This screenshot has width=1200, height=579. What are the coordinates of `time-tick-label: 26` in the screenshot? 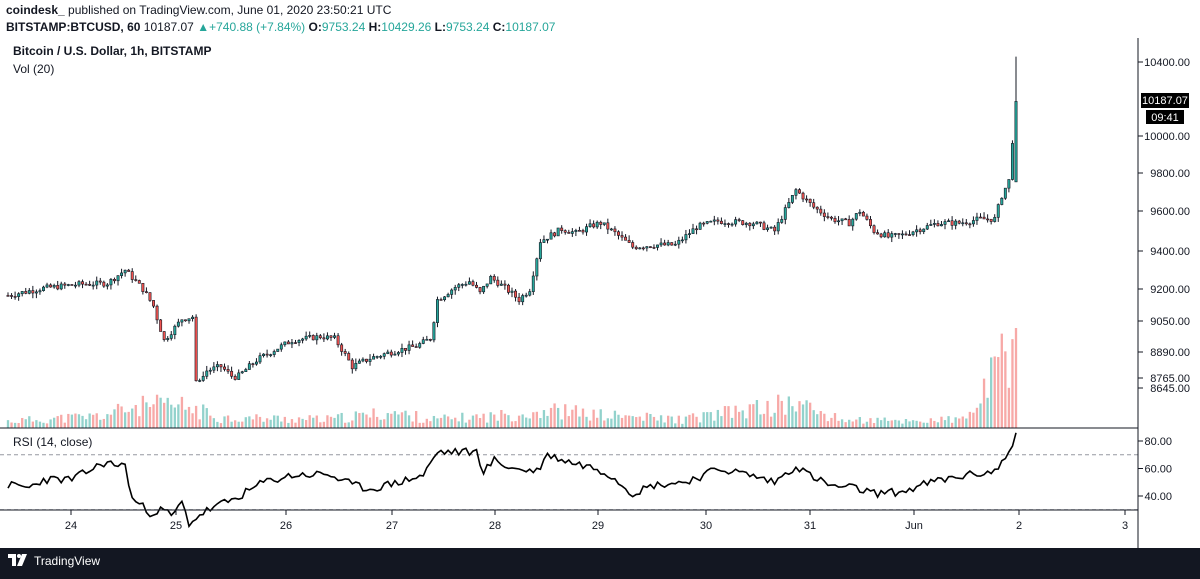 It's located at (286, 526).